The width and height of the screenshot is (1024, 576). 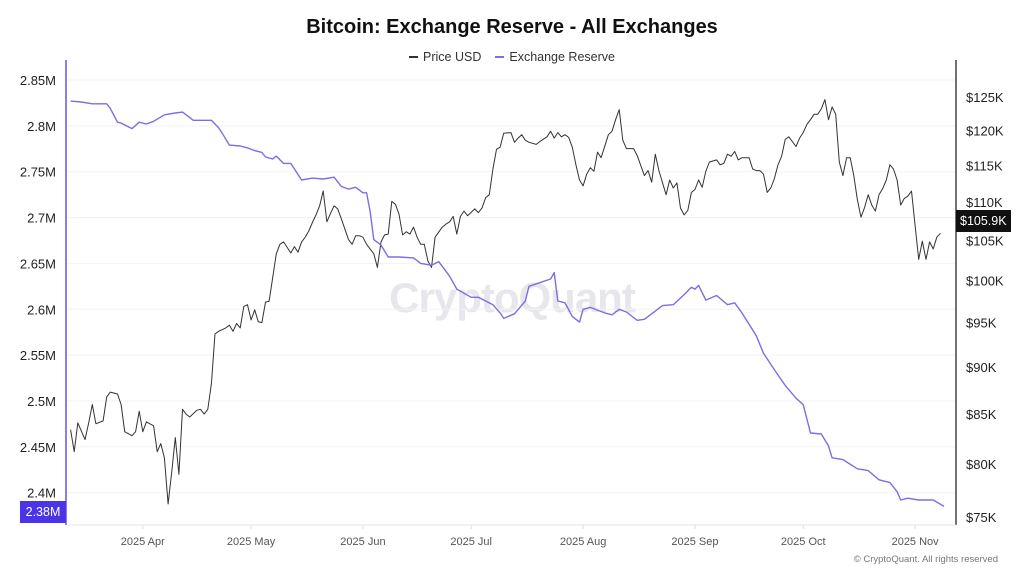 I want to click on x-tick-label: 2025 Sep, so click(x=694, y=542).